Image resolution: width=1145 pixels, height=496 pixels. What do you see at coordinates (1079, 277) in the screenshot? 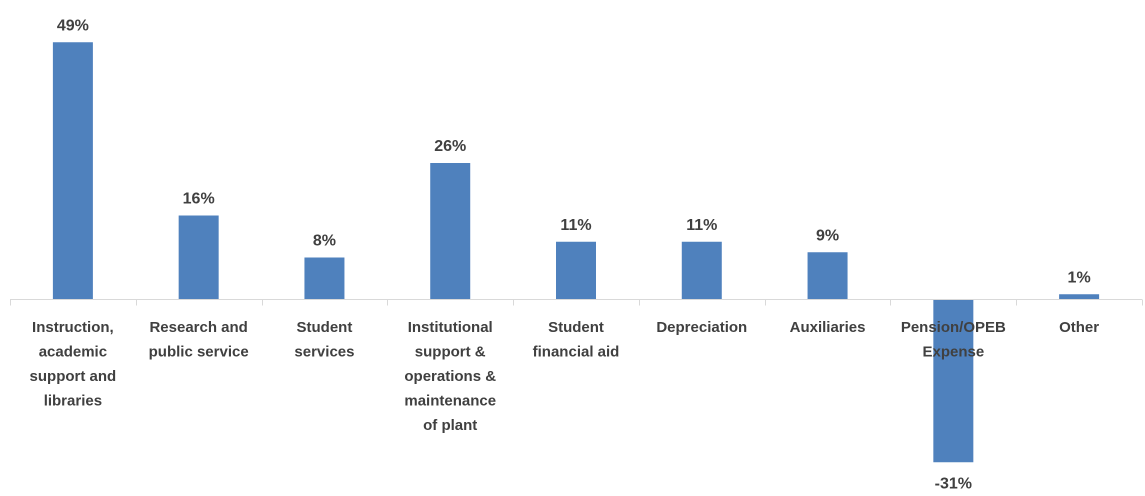
I see `data-label: 1%` at bounding box center [1079, 277].